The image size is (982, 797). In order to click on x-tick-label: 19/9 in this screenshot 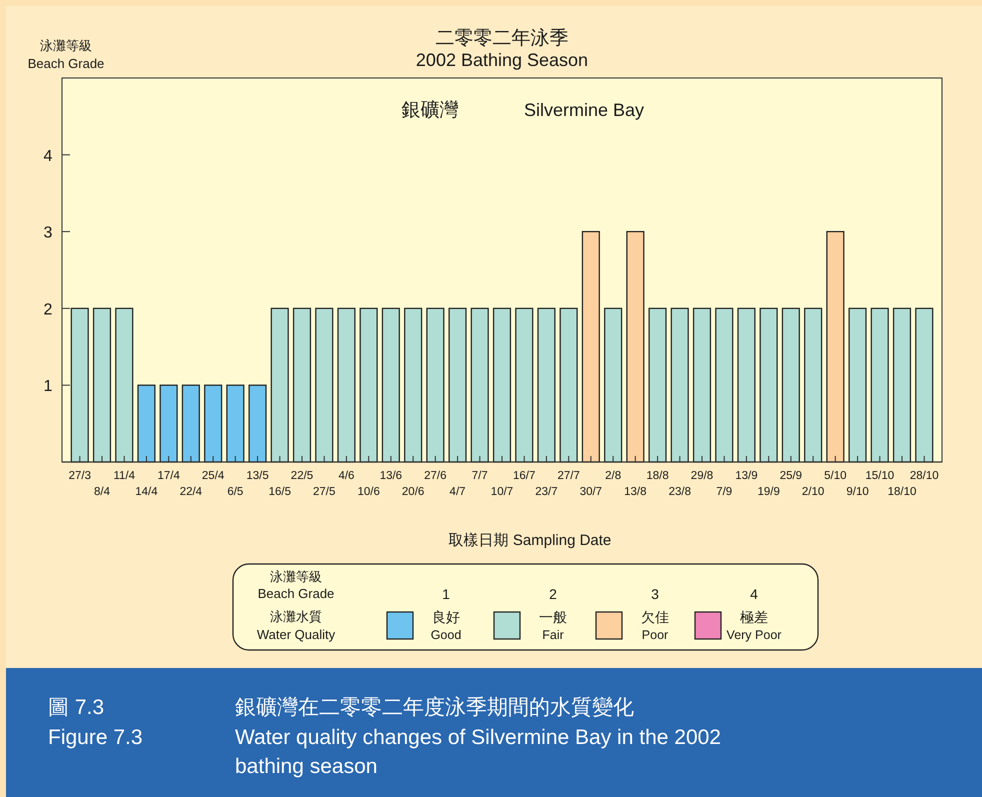, I will do `click(768, 492)`.